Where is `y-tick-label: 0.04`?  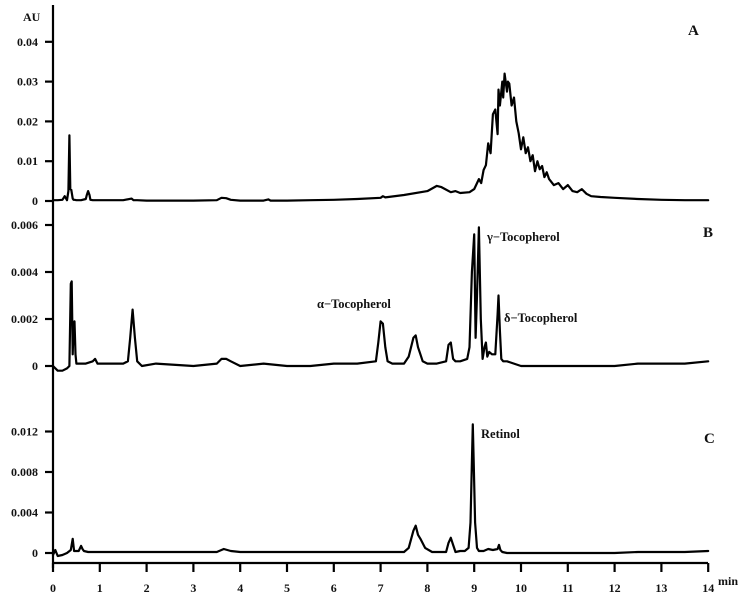 y-tick-label: 0.04 is located at coordinates (27, 42).